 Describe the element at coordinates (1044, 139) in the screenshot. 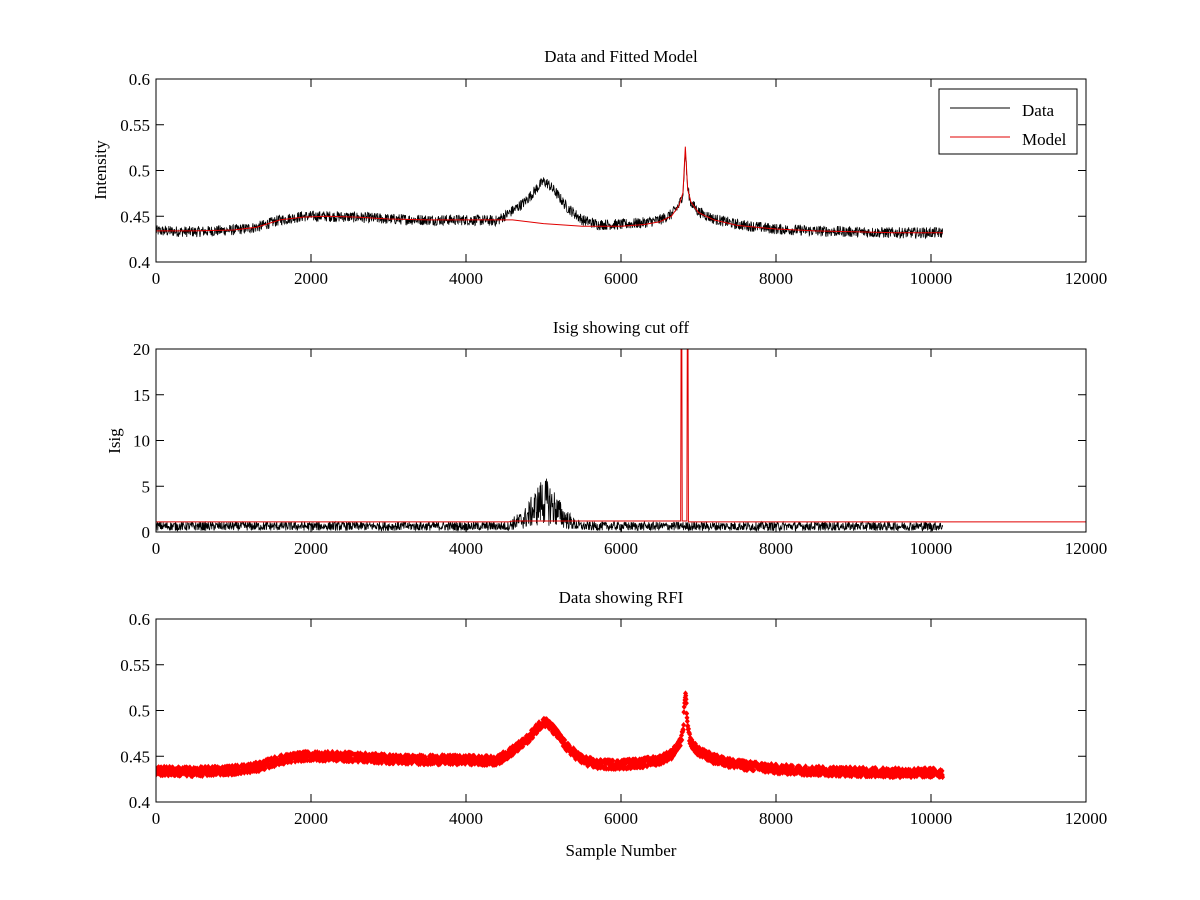

I see `legend-label-model: Model` at that location.